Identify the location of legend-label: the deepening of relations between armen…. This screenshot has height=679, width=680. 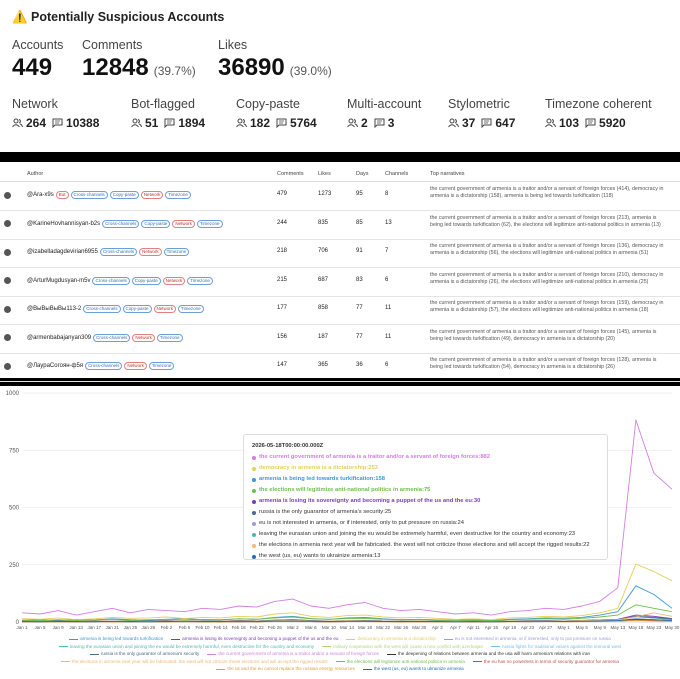
(494, 653).